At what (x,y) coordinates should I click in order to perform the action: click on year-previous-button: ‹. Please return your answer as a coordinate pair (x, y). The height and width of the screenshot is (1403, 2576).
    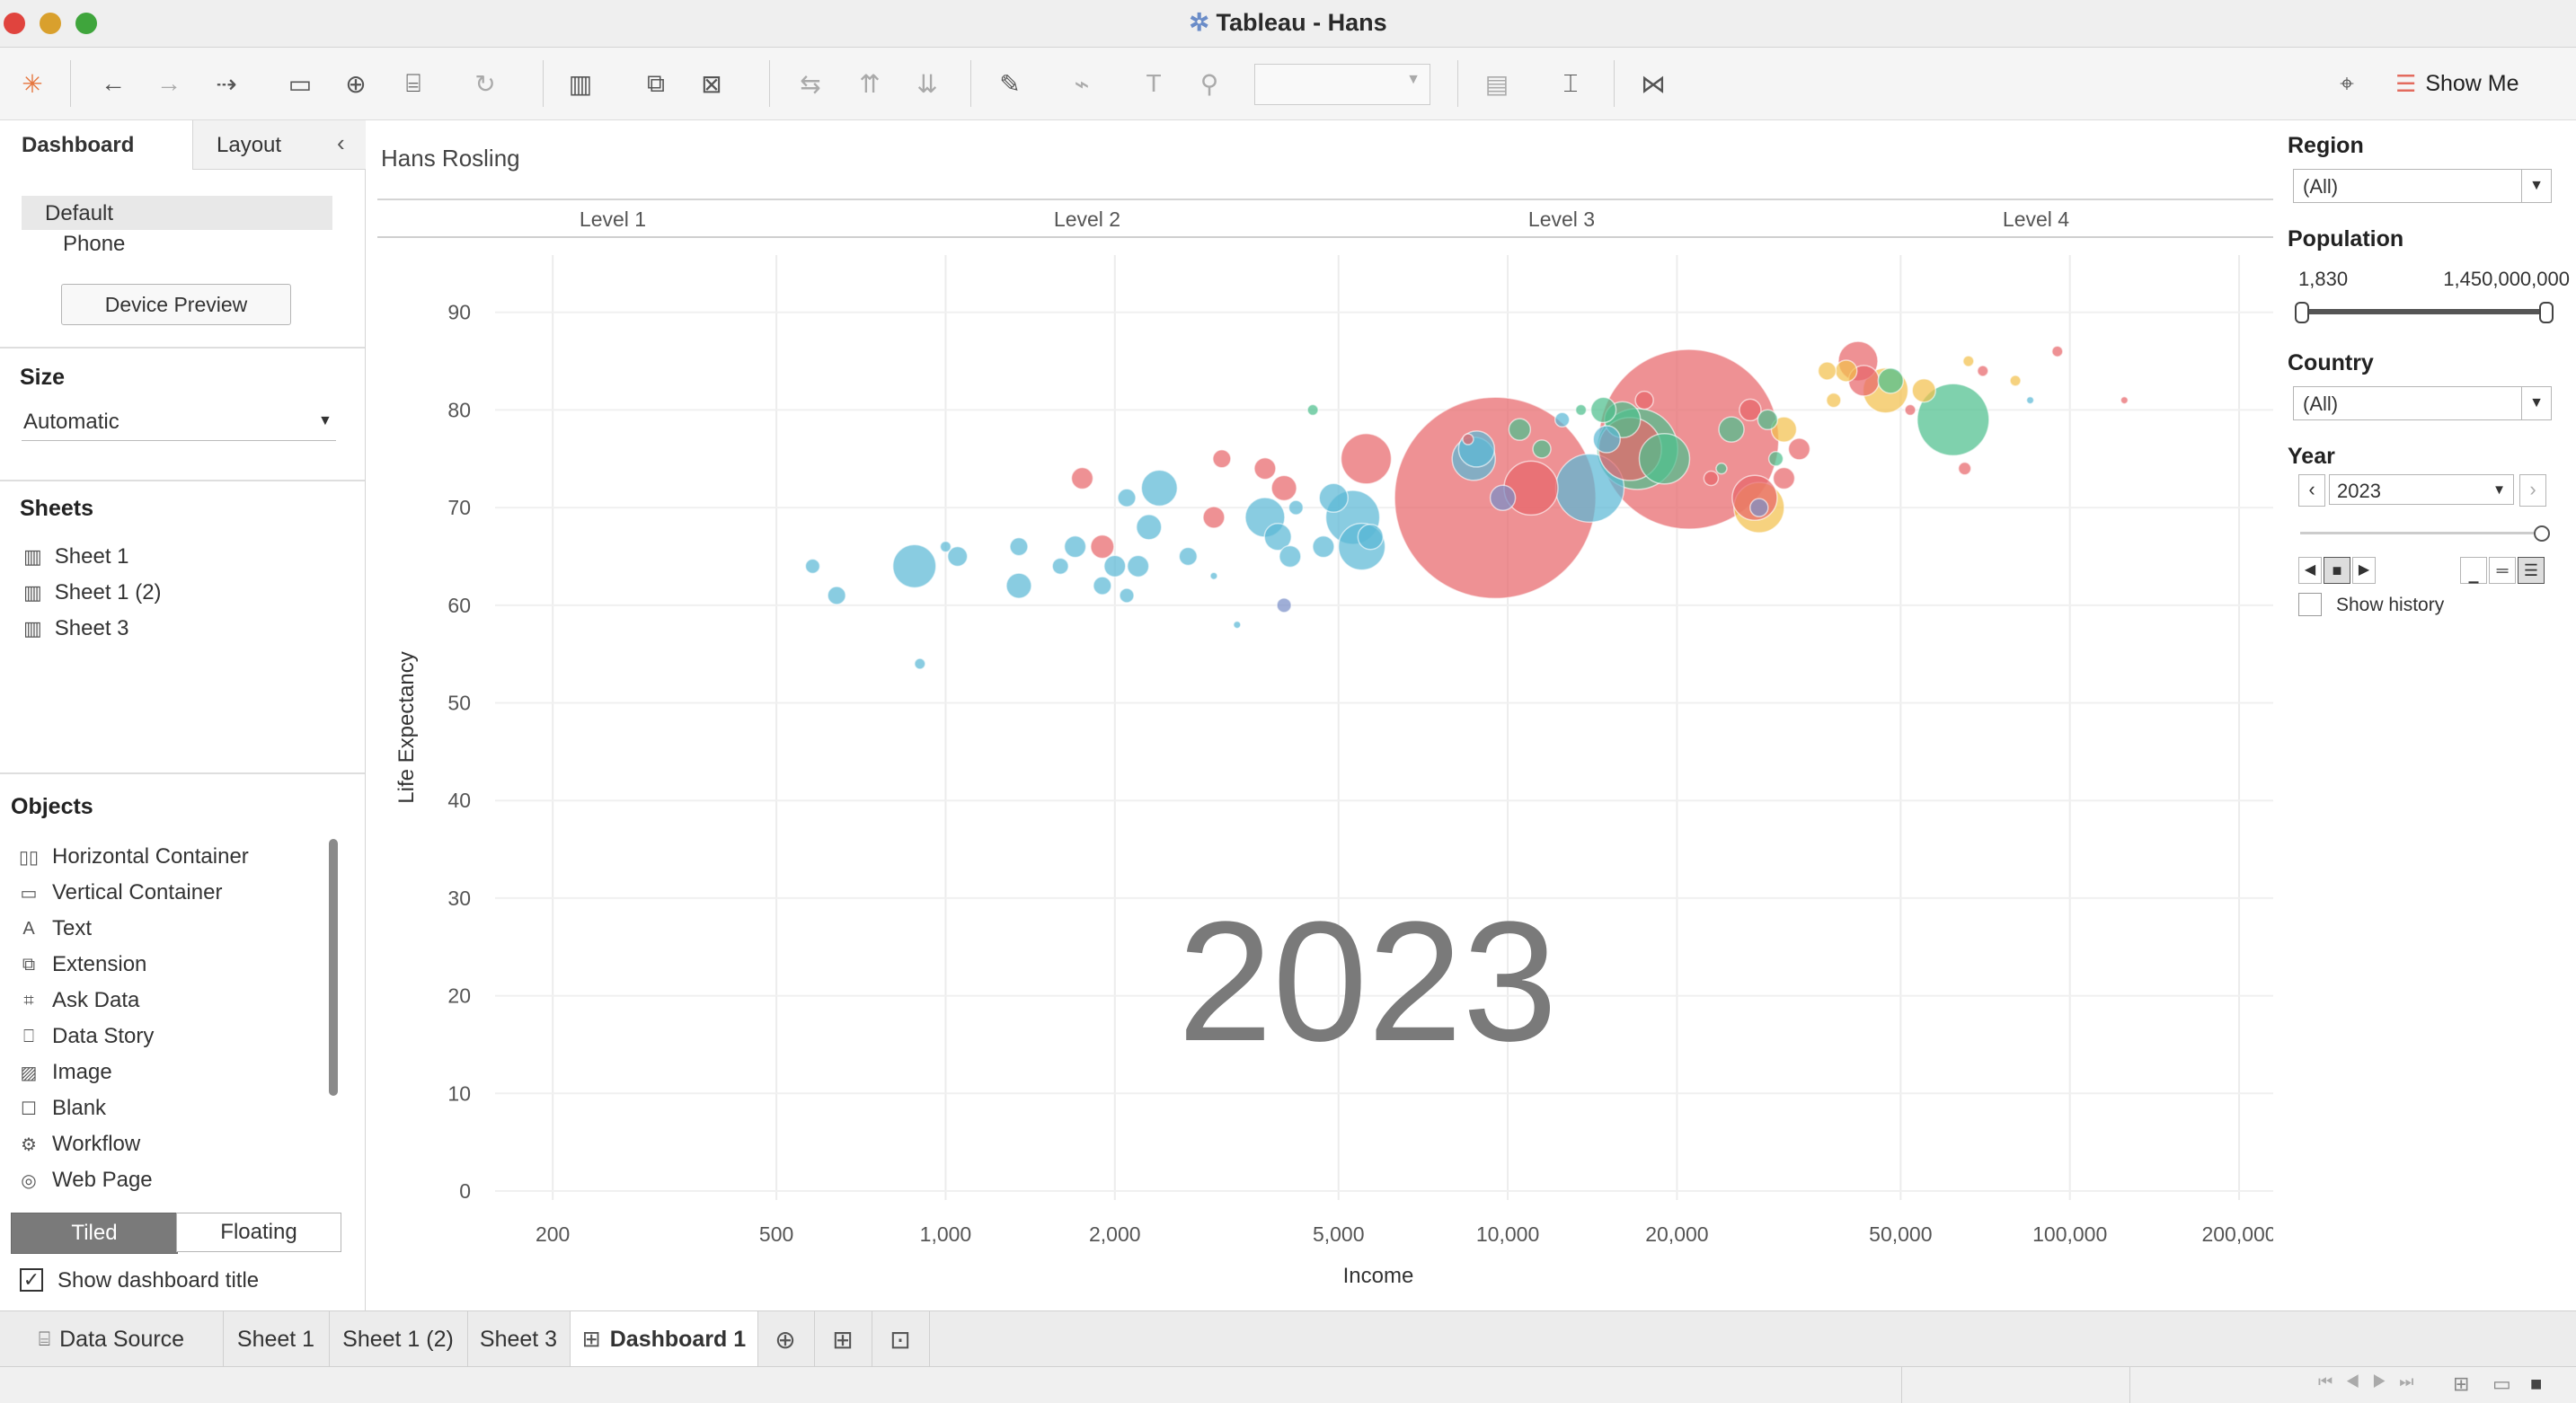
    Looking at the image, I should click on (2311, 491).